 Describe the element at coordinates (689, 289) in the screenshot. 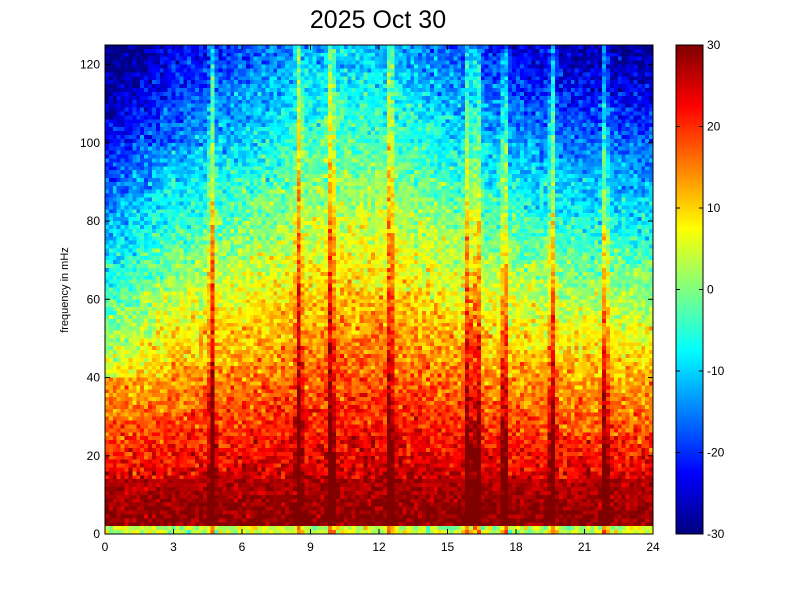

I see `colorbar` at that location.